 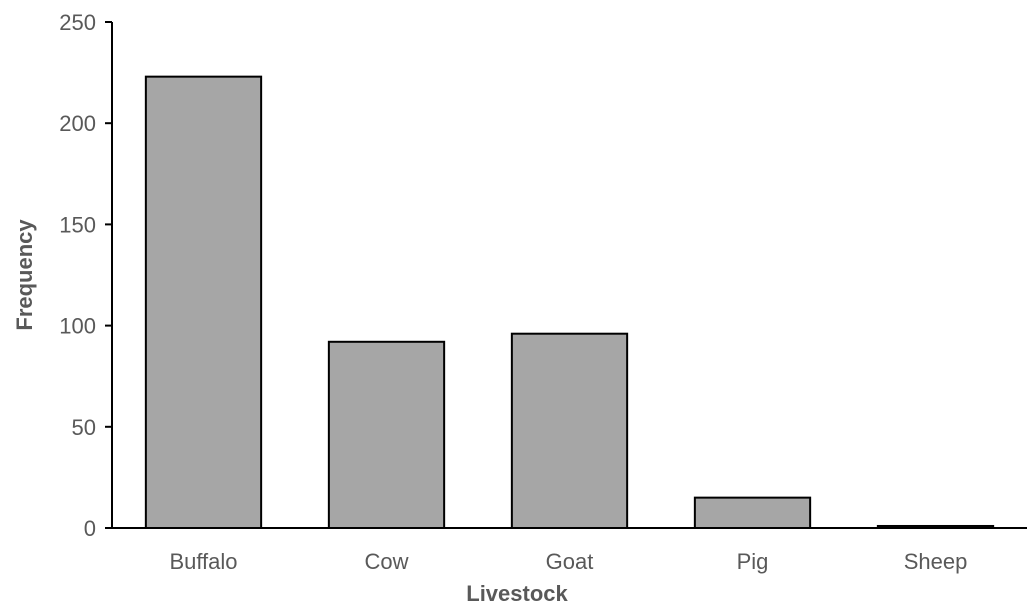 I want to click on bar-cow, so click(x=386, y=435).